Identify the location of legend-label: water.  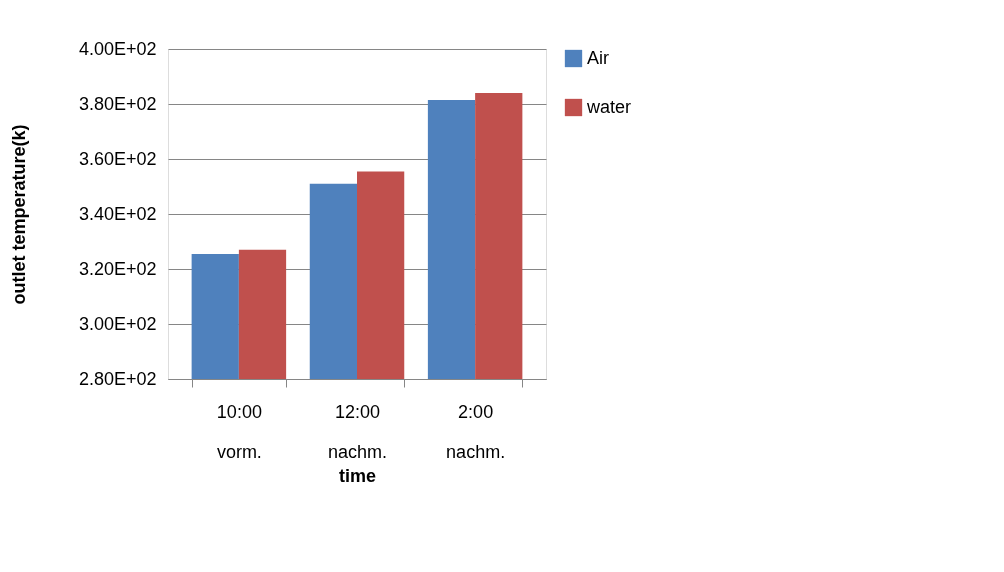
(609, 106).